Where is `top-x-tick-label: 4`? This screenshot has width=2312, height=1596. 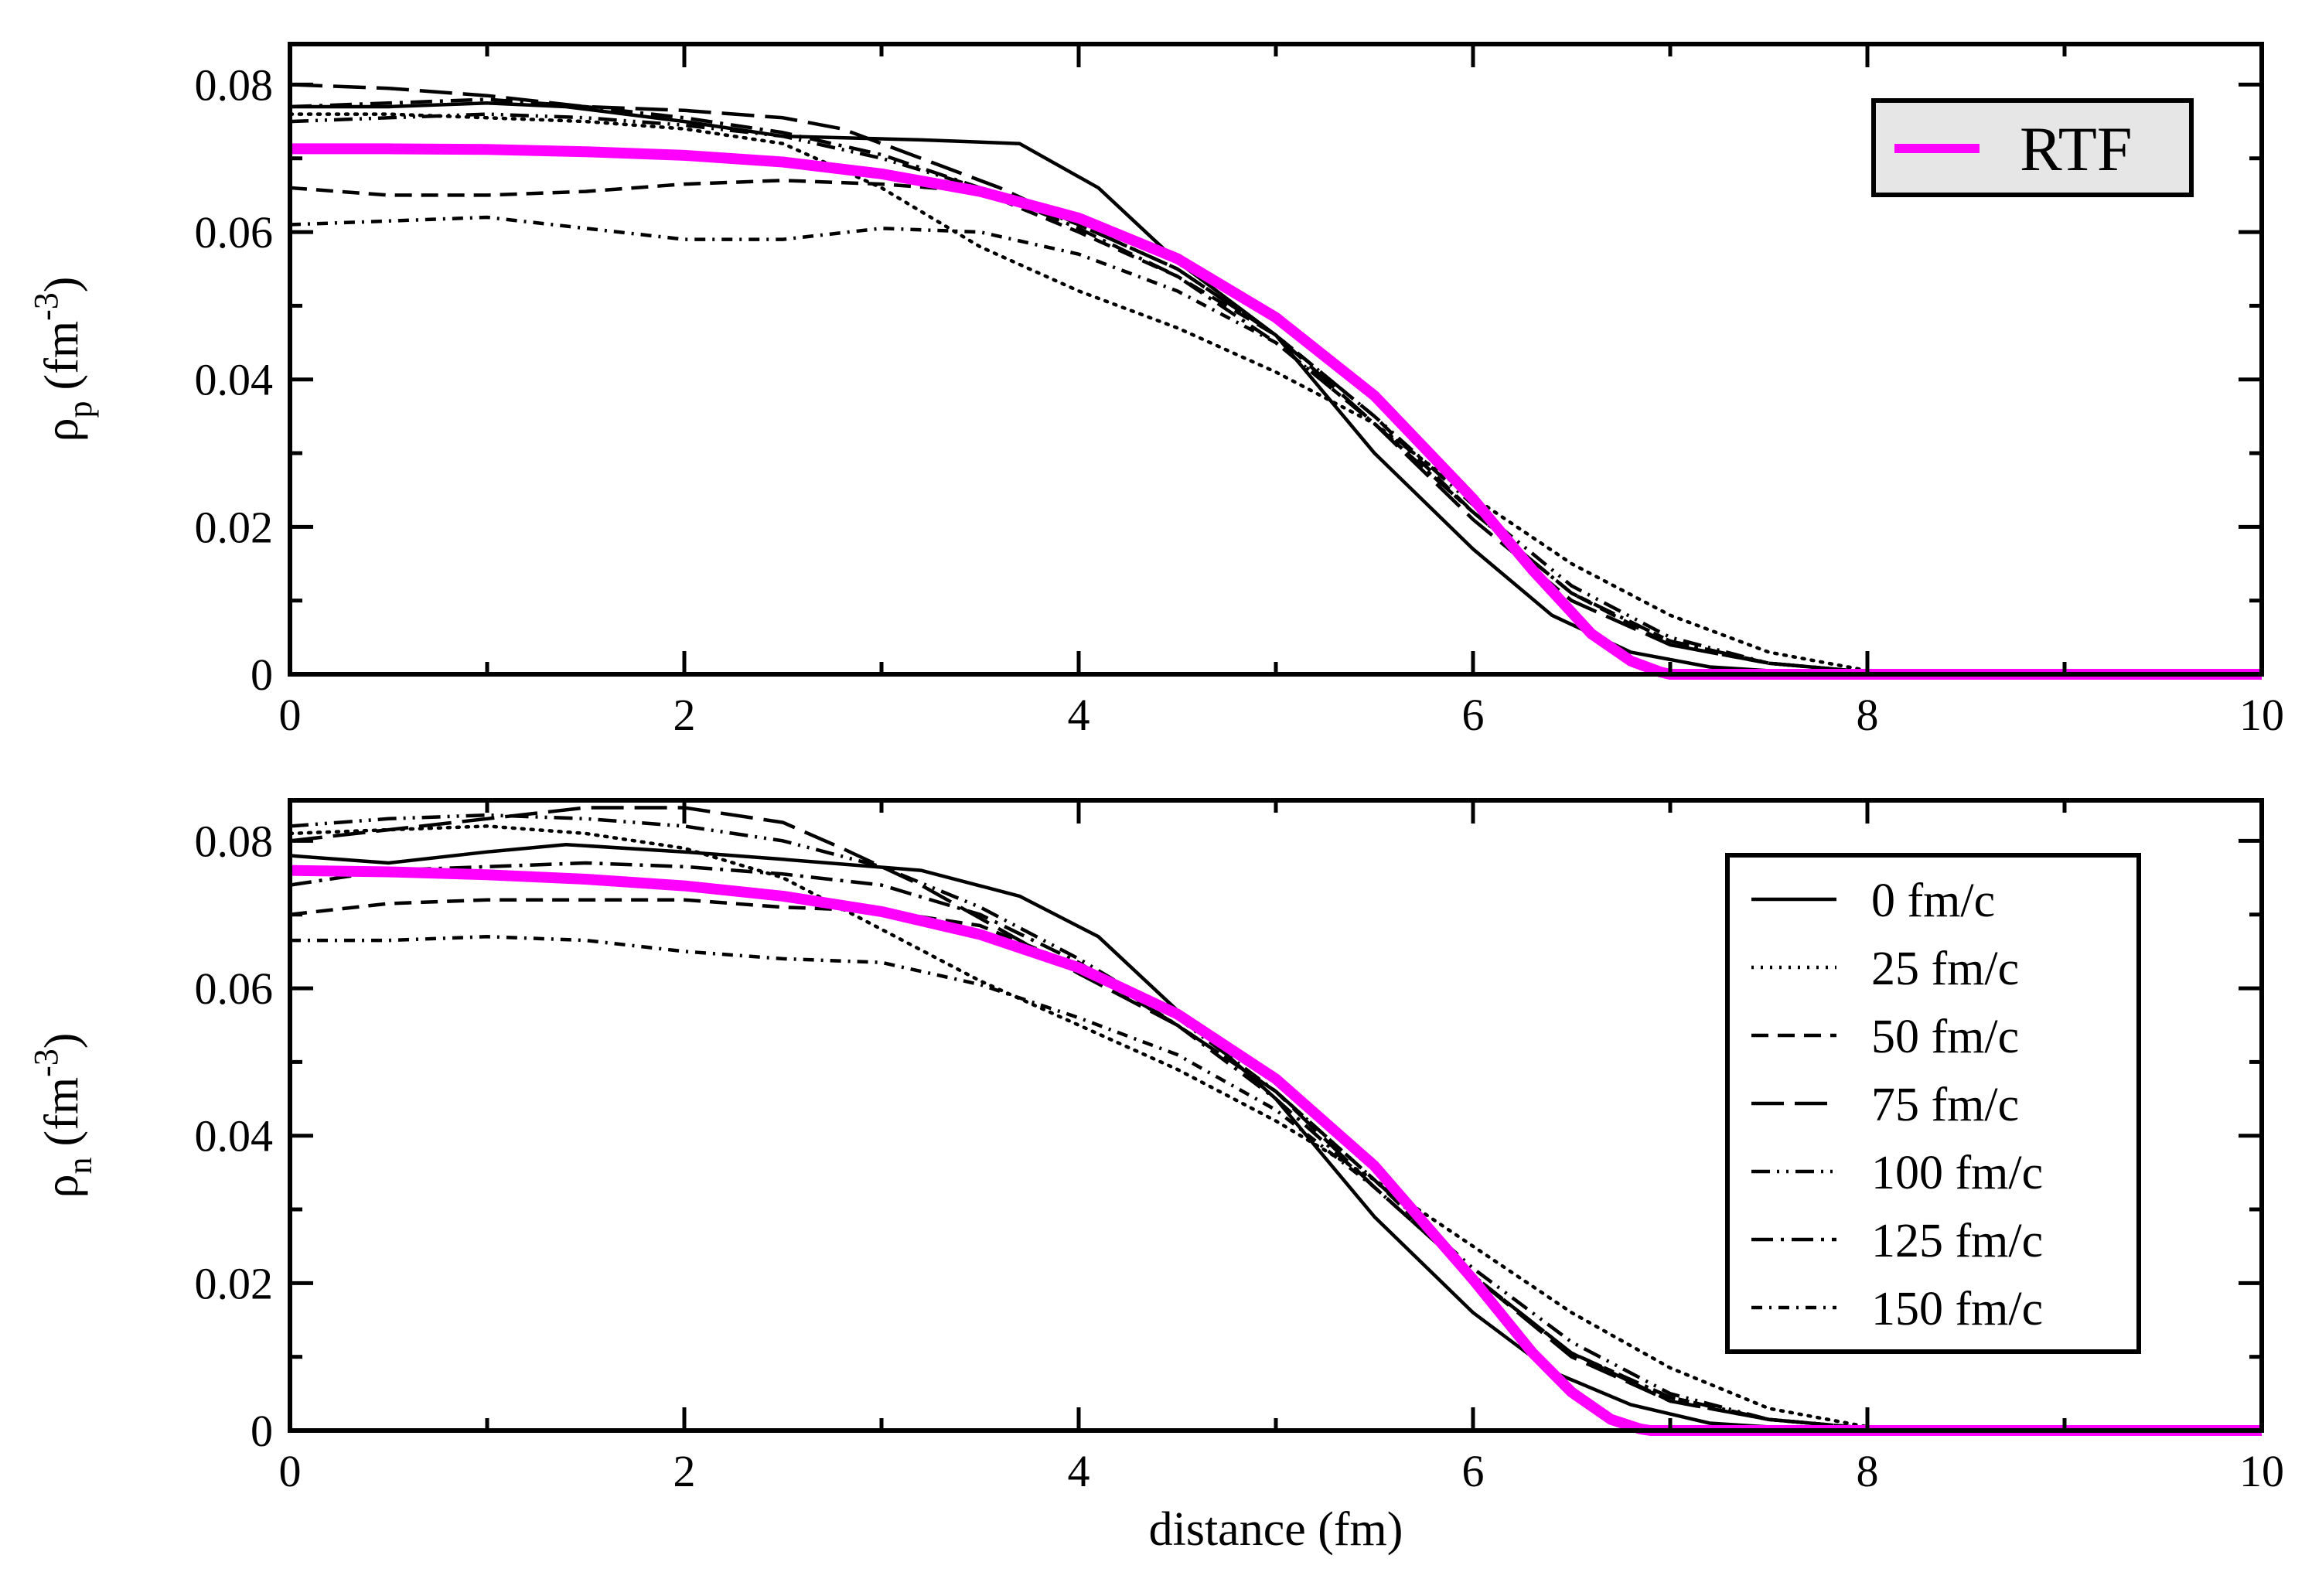
top-x-tick-label: 4 is located at coordinates (1079, 715).